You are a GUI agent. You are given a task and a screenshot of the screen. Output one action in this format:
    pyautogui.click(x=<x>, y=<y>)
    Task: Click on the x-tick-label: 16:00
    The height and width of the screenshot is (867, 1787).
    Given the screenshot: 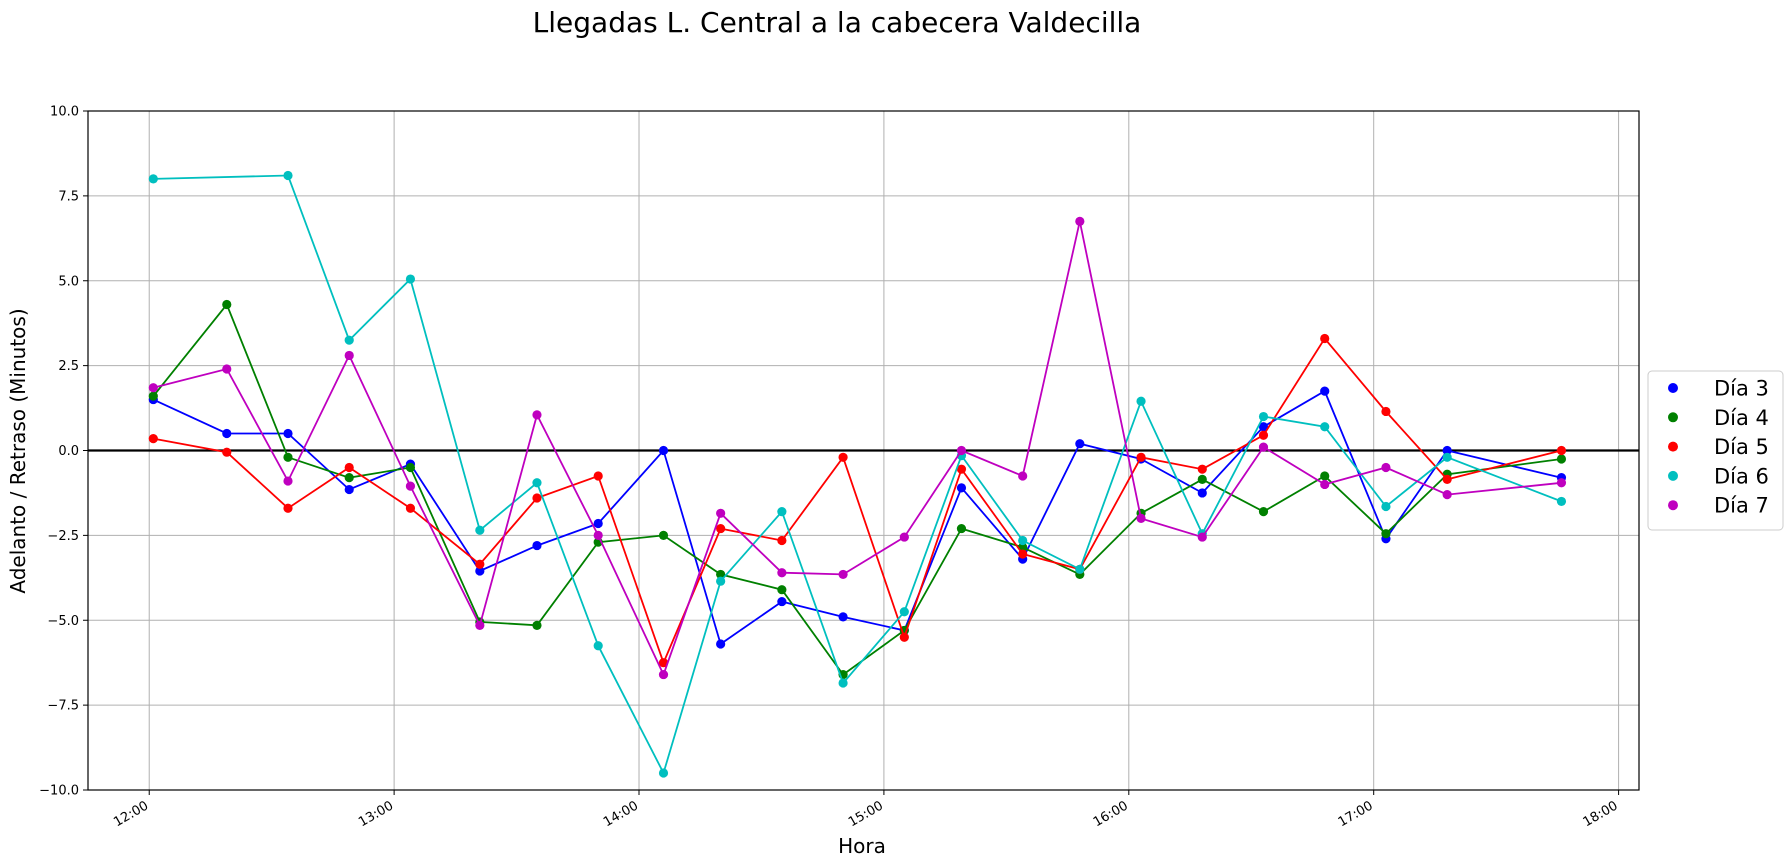 What is the action you would take?
    pyautogui.click(x=1111, y=814)
    